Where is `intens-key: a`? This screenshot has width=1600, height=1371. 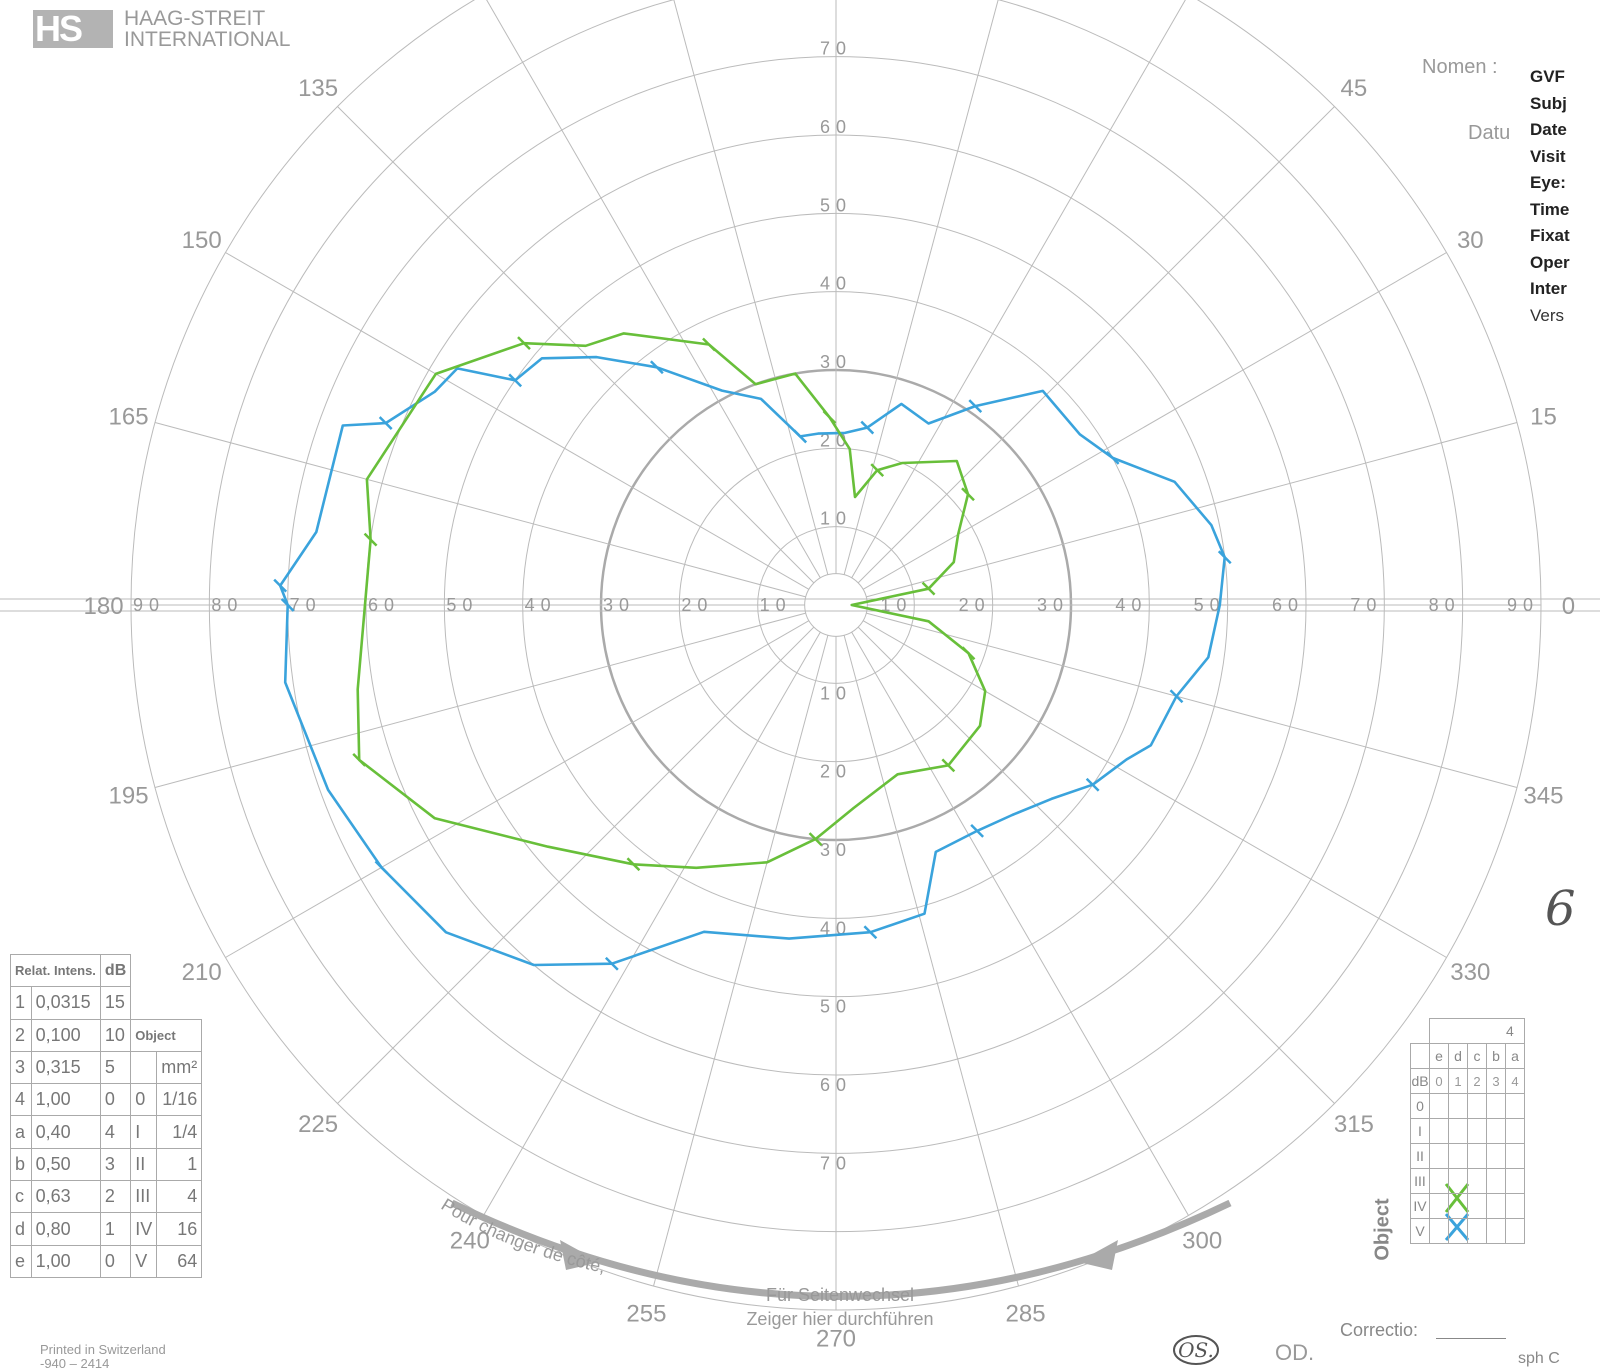 intens-key: a is located at coordinates (21, 1132).